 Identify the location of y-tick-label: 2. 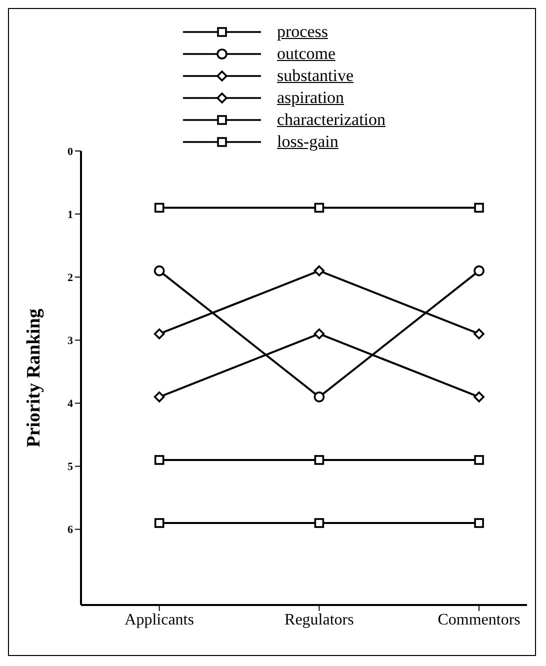
(71, 278).